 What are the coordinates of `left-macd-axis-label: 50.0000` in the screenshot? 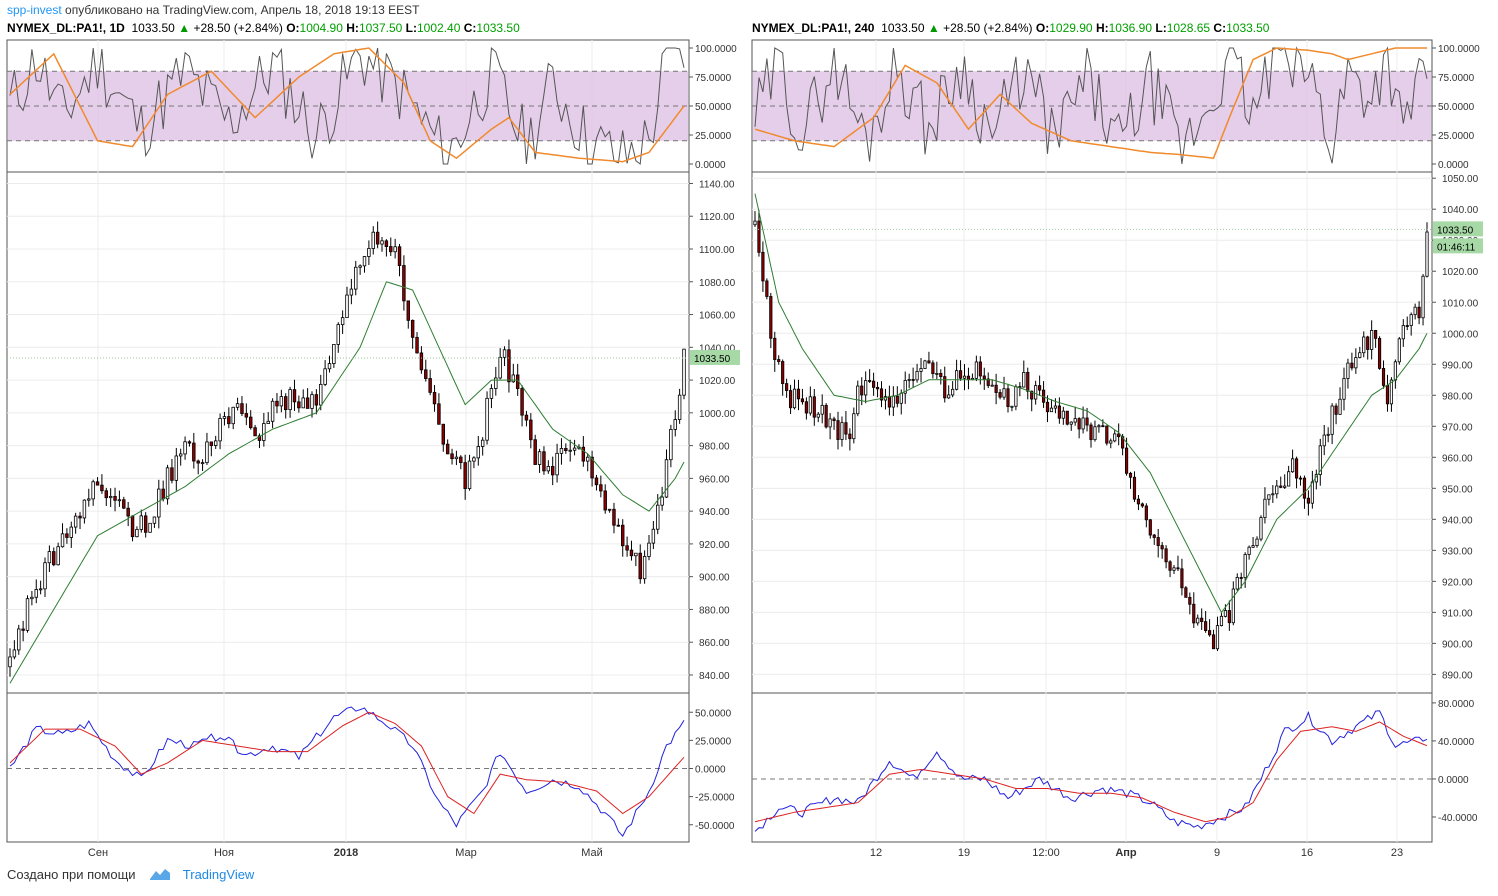 It's located at (713, 713).